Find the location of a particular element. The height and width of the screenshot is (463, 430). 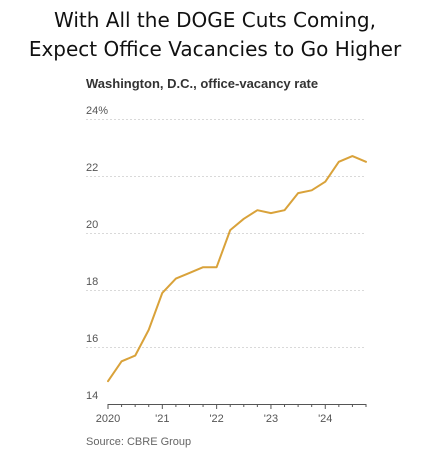

x-tick-label-23: '23 is located at coordinates (271, 419).